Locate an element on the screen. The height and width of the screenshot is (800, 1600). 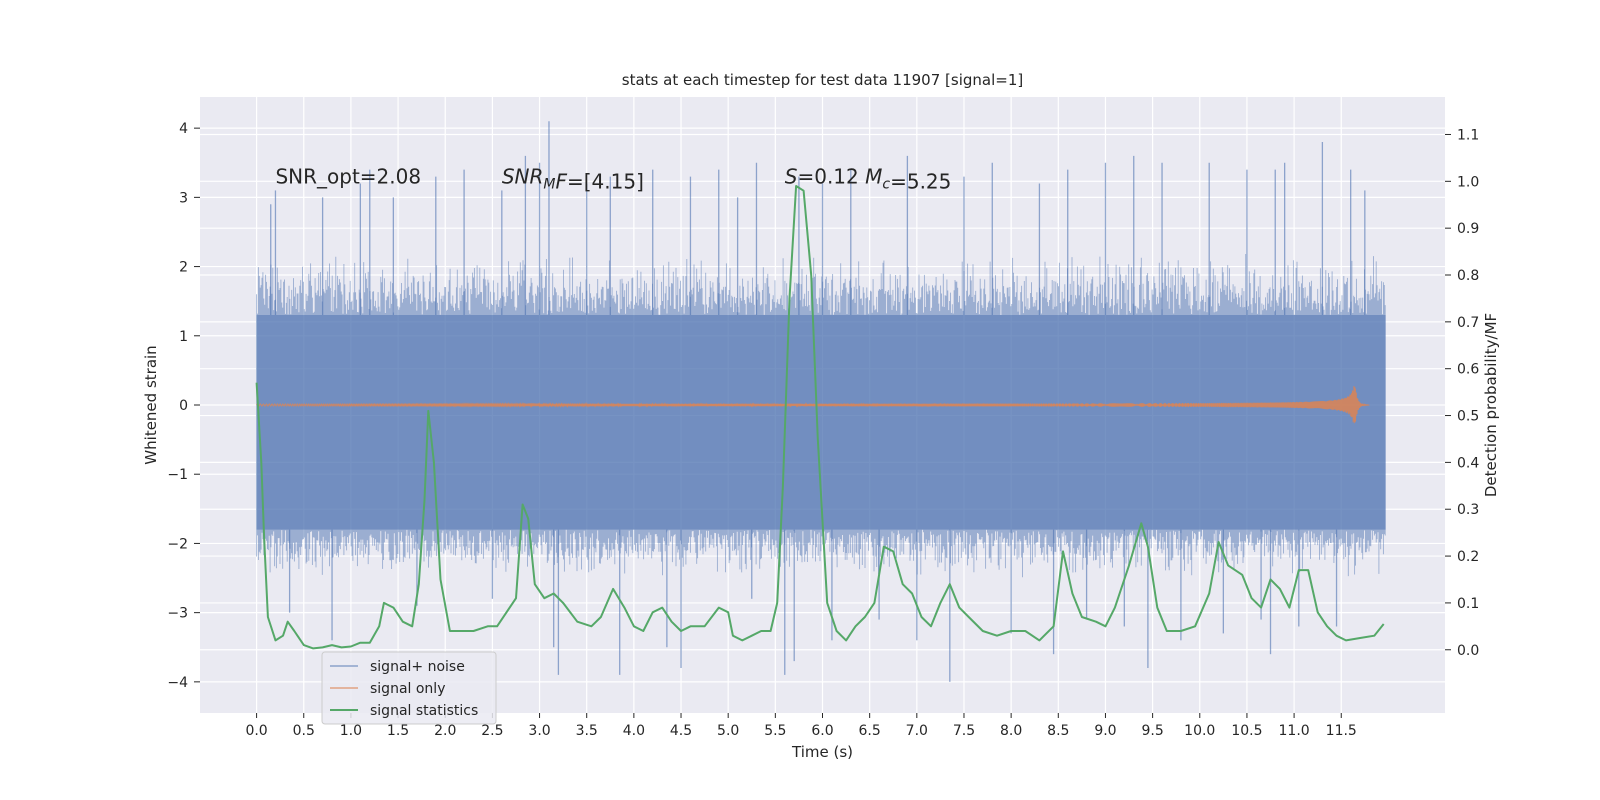
x-tick-label: 11.0 is located at coordinates (1294, 731).